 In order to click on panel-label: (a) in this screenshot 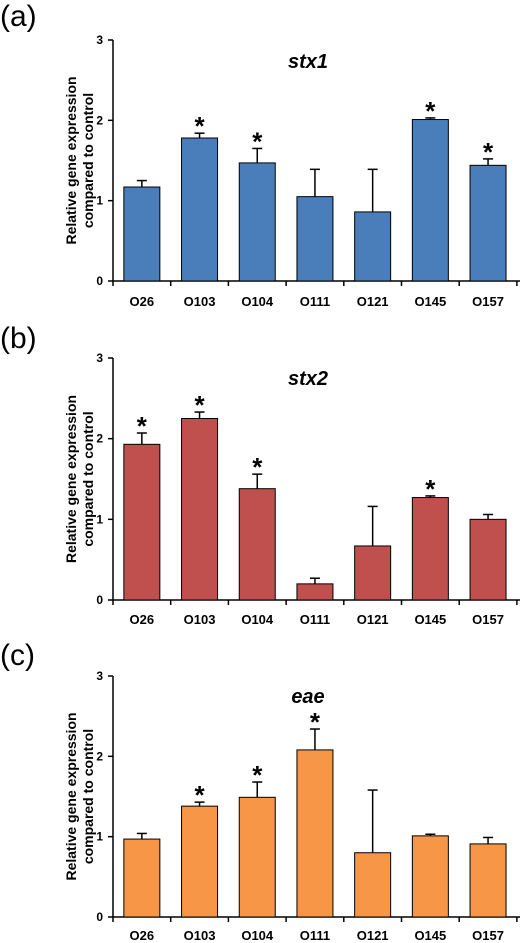, I will do `click(18, 16)`.